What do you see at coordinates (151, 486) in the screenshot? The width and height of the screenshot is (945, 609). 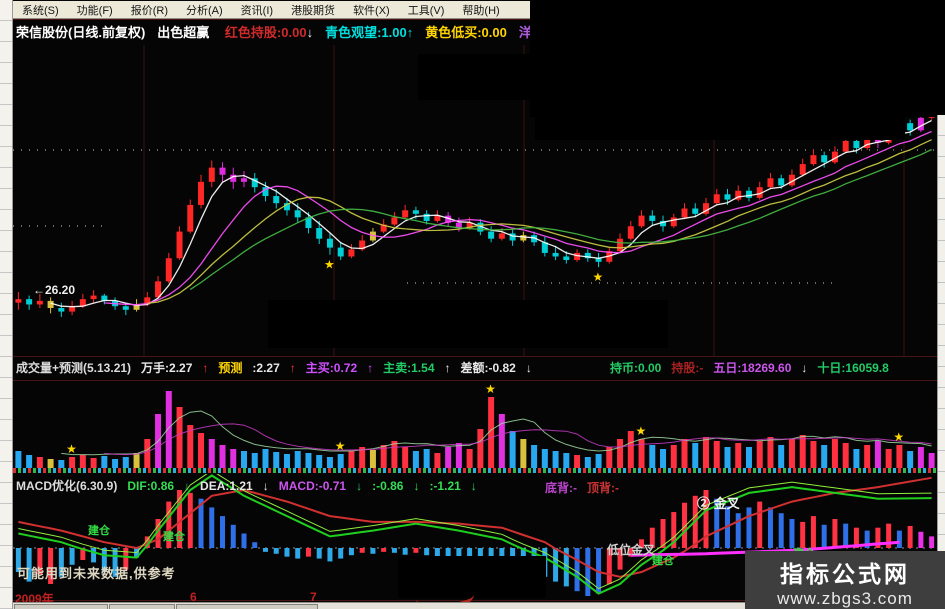 I see `header-segment-1: DIF:0.86` at bounding box center [151, 486].